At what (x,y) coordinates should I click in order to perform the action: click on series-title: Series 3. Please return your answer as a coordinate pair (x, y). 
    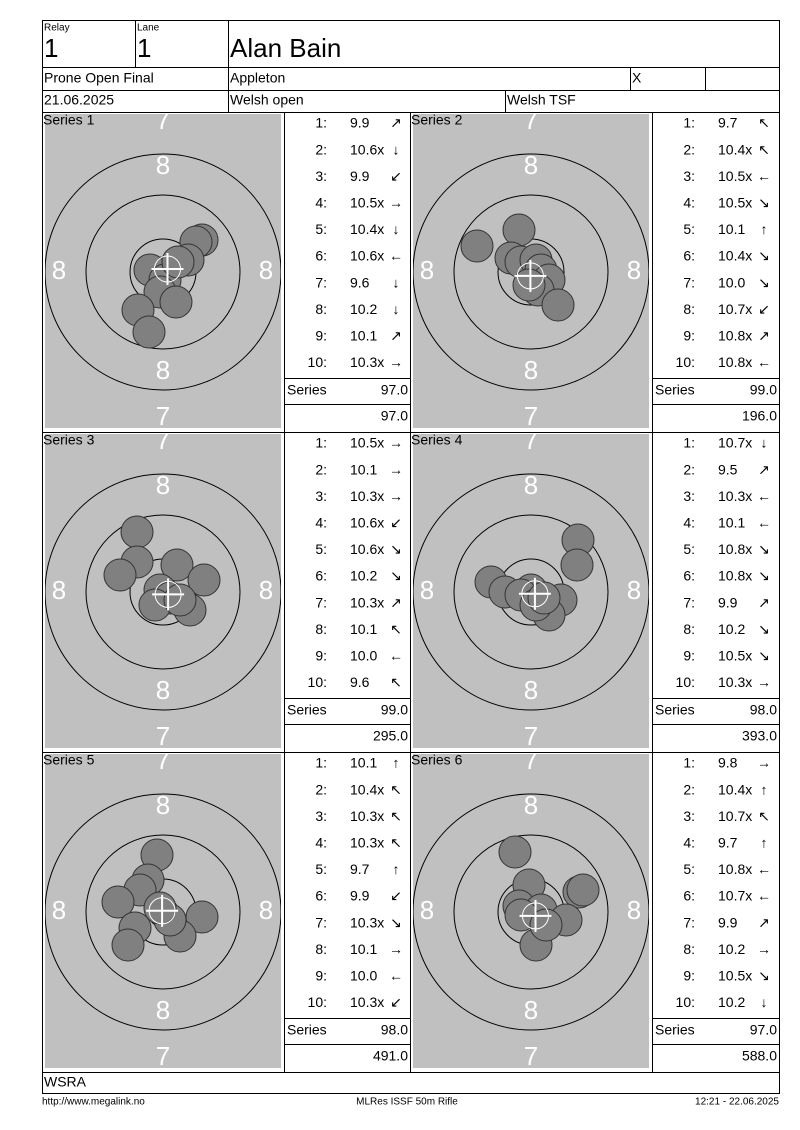
    Looking at the image, I should click on (69, 440).